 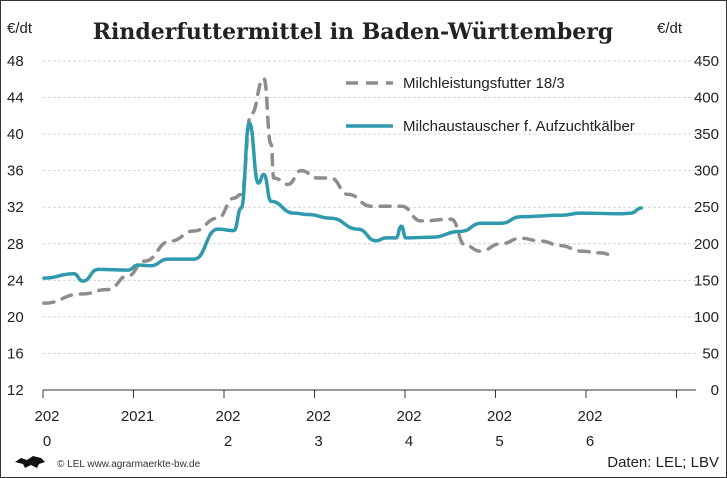 I want to click on left-tick-label: 16, so click(x=15, y=353).